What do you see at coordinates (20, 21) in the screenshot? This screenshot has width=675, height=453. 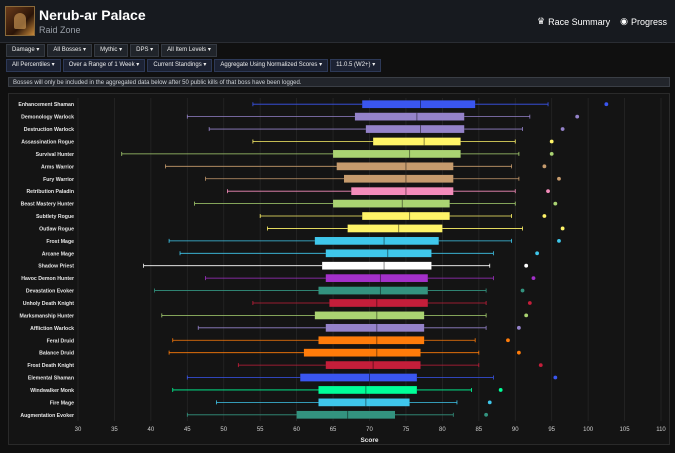 I see `raid-zone-icon` at bounding box center [20, 21].